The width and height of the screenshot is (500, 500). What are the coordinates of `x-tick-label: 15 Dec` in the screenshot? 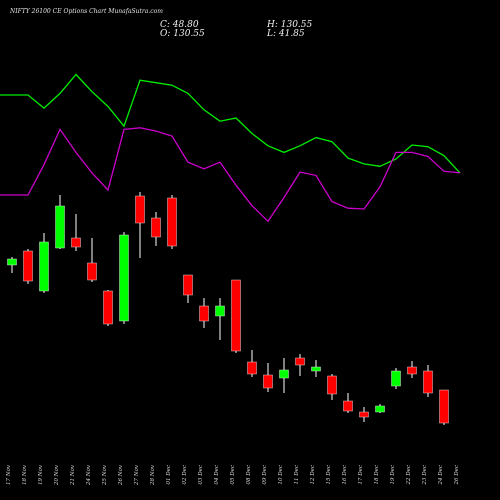 It's located at (329, 475).